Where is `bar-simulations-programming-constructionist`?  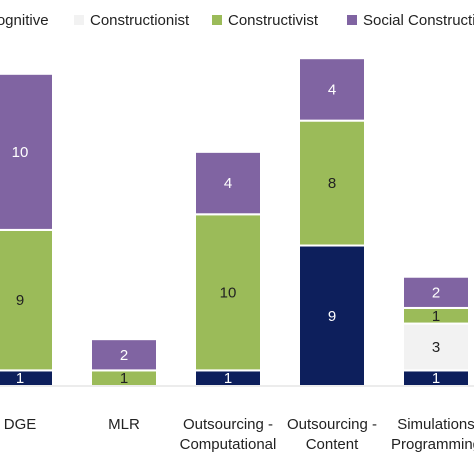
bar-simulations-programming-constructionist is located at coordinates (436, 347).